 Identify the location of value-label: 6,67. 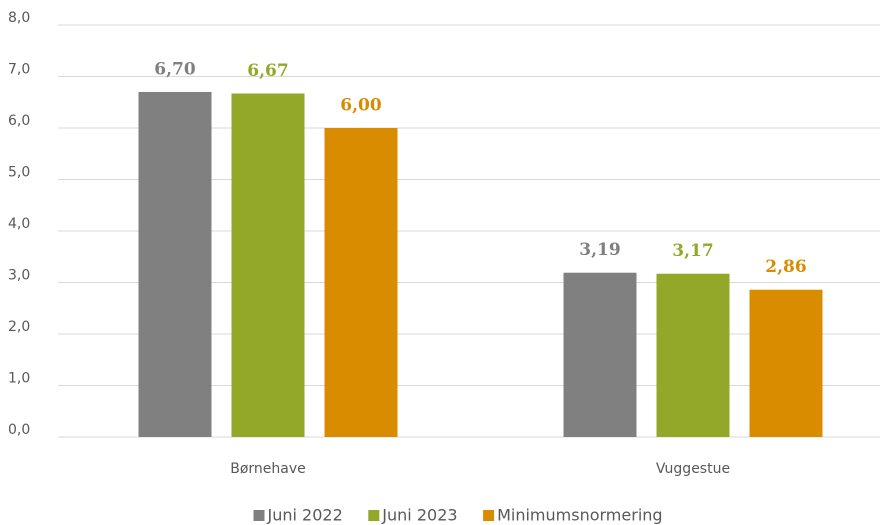
(267, 71).